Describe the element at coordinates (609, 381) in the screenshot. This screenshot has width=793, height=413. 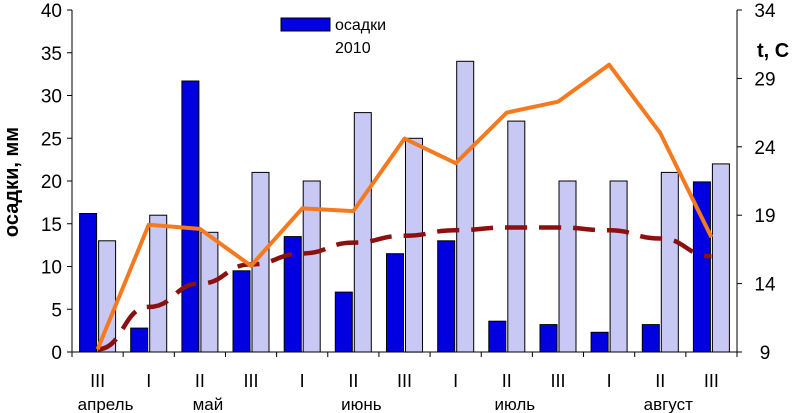
I see `x-decade-label-10: I` at that location.